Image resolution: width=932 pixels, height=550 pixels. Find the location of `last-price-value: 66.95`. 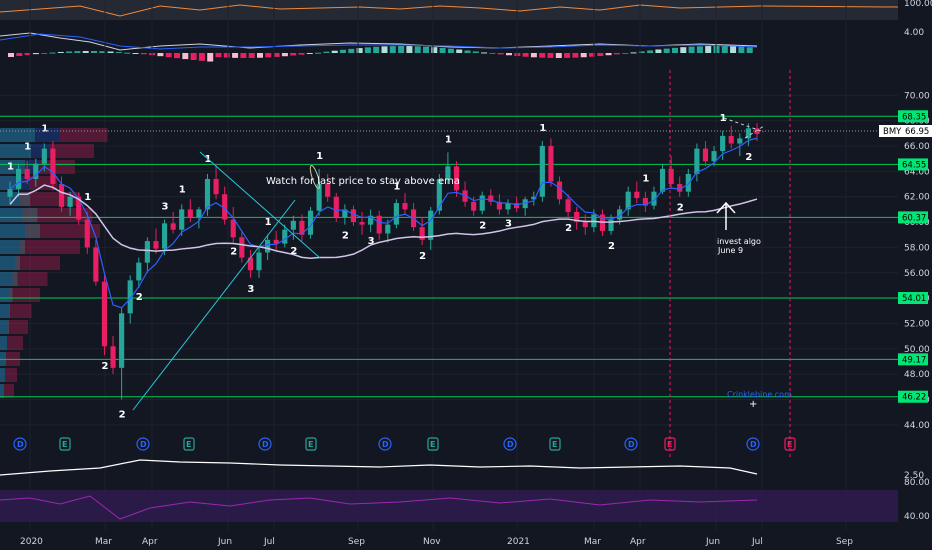

last-price-value: 66.95 is located at coordinates (917, 132).